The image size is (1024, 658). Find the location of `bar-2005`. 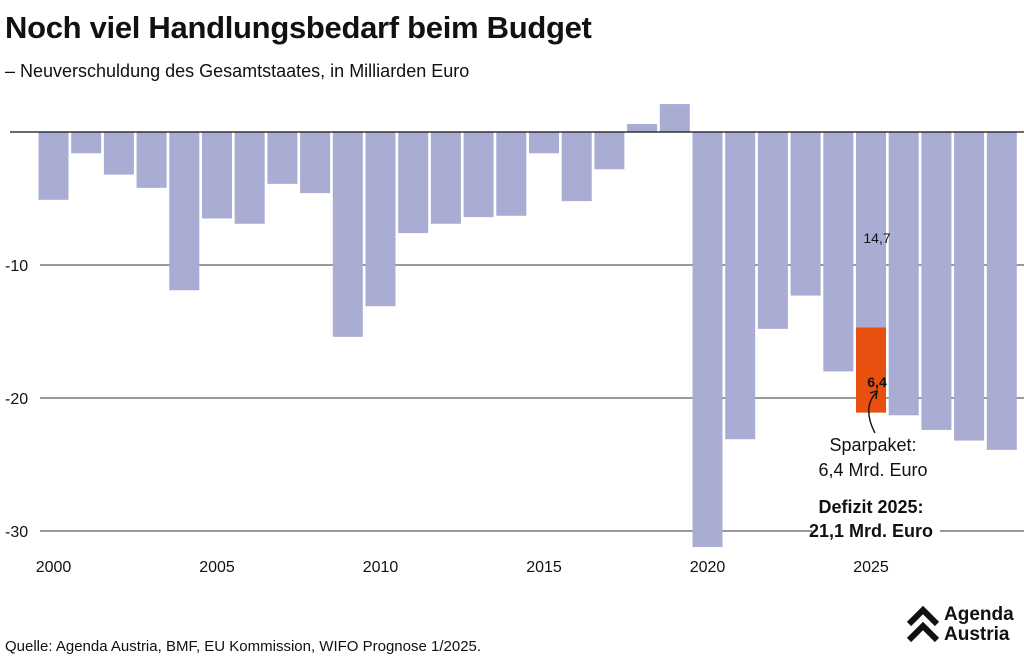

bar-2005 is located at coordinates (217, 175).